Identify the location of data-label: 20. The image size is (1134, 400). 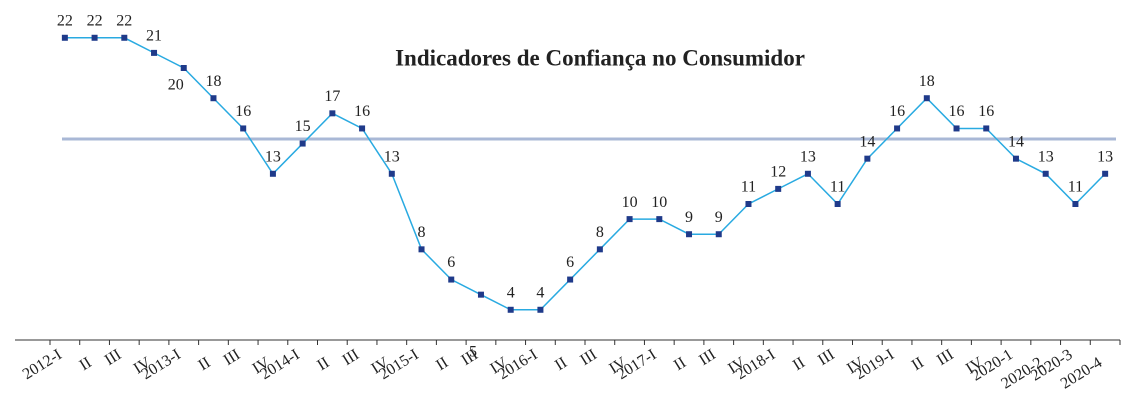
(176, 85).